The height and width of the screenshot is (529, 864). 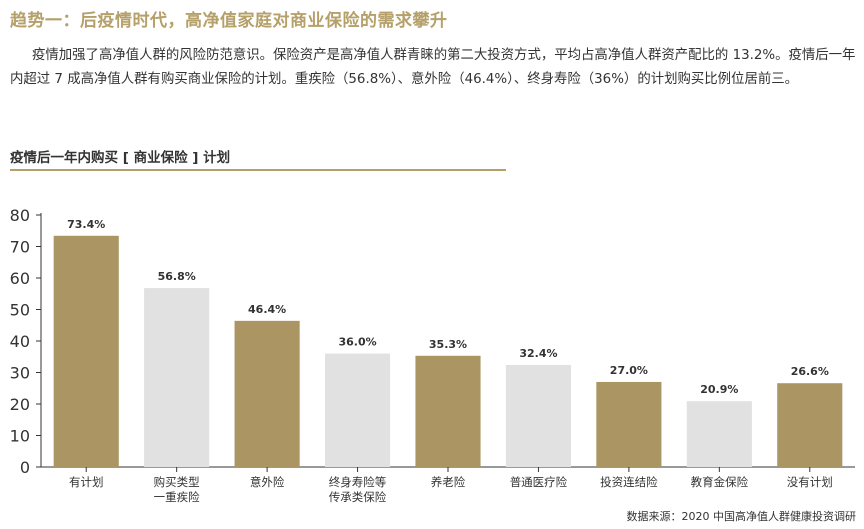 I want to click on page-headline: 趋势一：后疫情时代，高净值家庭对商业保险的需求攀升, so click(x=229, y=21).